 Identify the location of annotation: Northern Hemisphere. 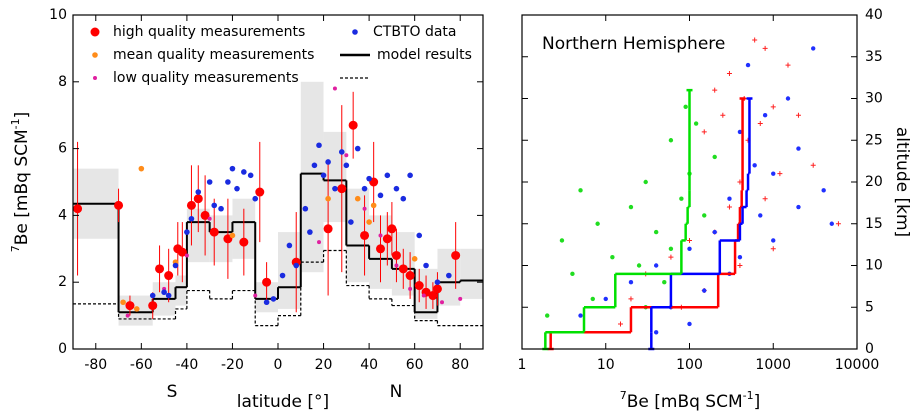
(633, 44).